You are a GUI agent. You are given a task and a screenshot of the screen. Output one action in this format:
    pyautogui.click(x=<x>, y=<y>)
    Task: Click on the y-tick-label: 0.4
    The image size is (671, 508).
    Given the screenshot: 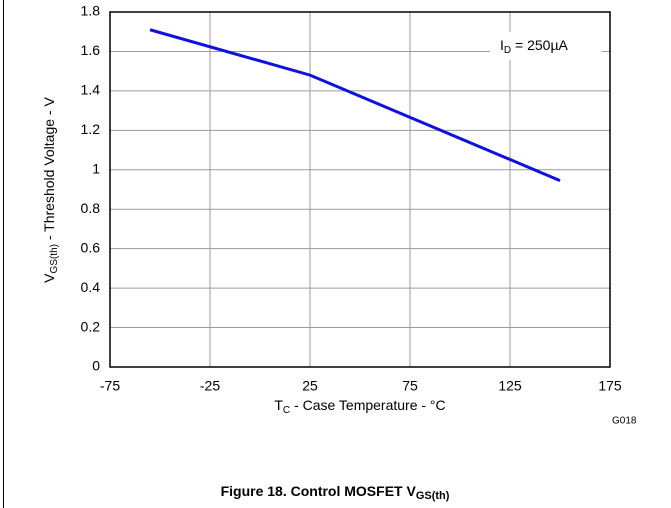 What is the action you would take?
    pyautogui.click(x=91, y=287)
    